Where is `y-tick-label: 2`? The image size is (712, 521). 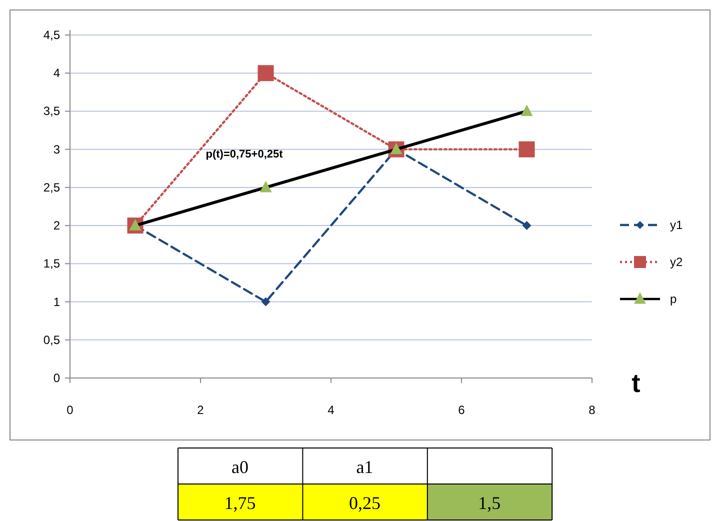 y-tick-label: 2 is located at coordinates (56, 225).